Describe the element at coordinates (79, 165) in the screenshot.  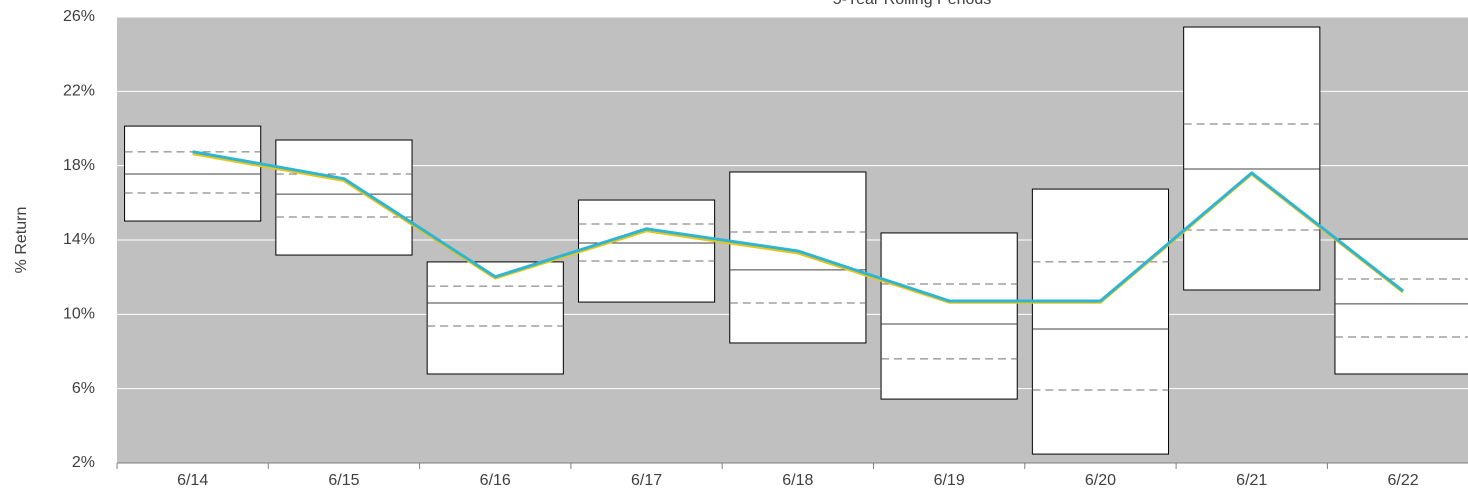
I see `y-tick-label: 18%` at that location.